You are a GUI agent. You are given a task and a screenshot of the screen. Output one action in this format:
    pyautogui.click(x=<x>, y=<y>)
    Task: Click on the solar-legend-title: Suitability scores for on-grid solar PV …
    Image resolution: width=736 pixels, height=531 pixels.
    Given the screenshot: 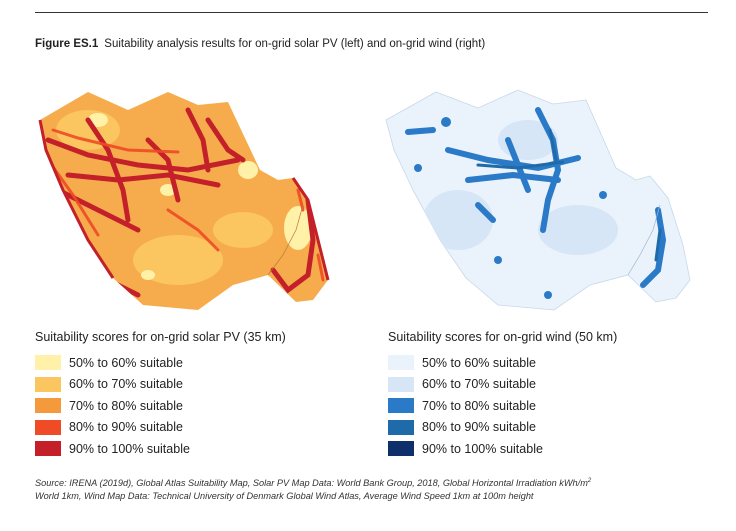 What is the action you would take?
    pyautogui.click(x=160, y=337)
    